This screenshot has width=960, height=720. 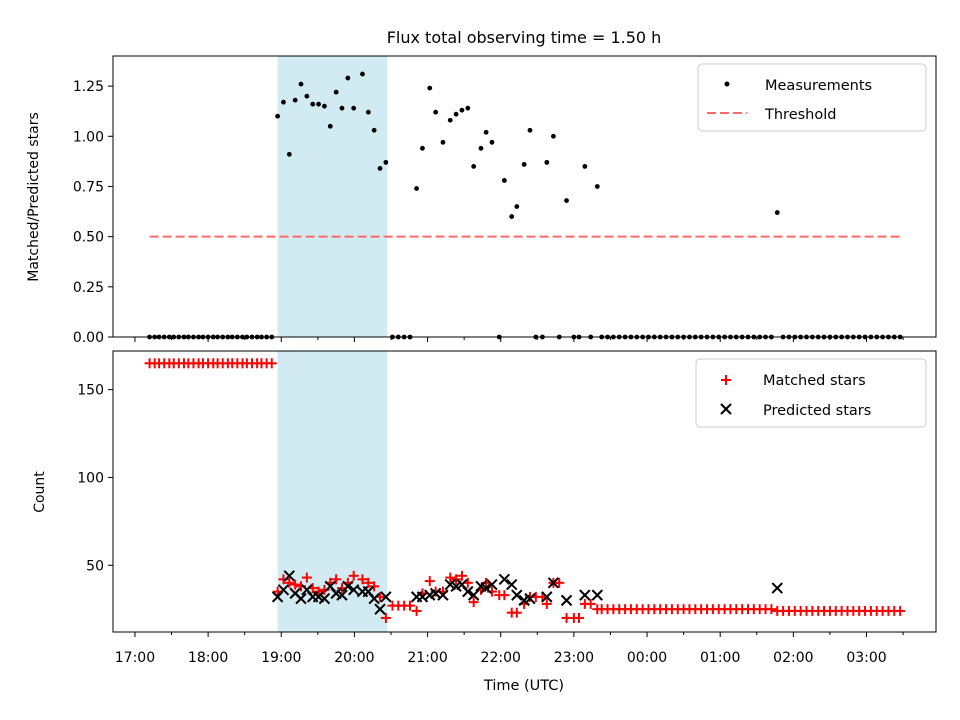 I want to click on x-tick-label: 03:00, so click(x=866, y=658).